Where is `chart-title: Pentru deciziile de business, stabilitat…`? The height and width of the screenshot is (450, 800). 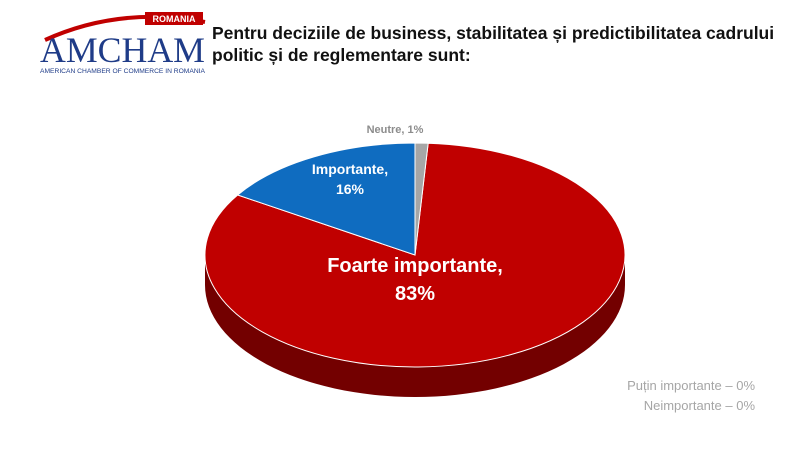
chart-title: Pentru deciziile de business, stabilitat… is located at coordinates (493, 44).